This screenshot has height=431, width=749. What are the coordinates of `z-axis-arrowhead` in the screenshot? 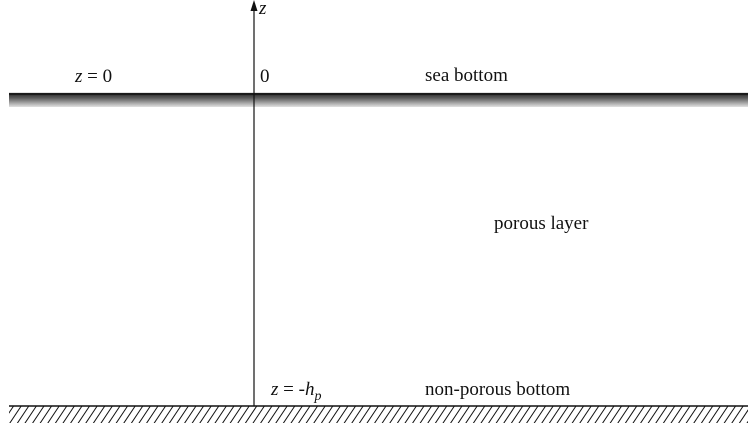 It's located at (254, 5).